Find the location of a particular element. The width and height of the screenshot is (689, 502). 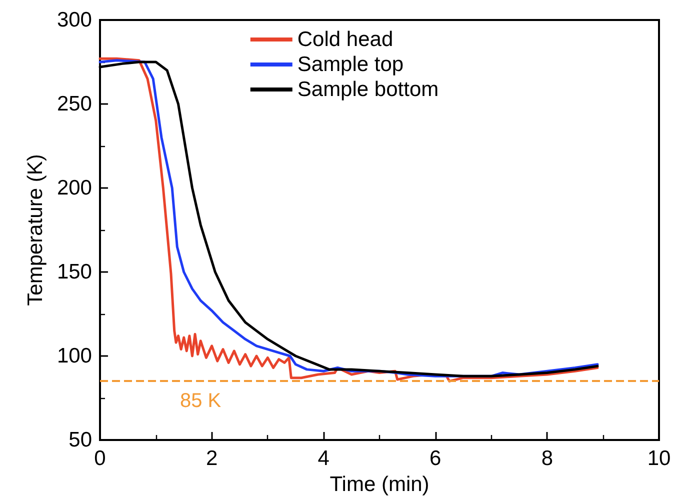

y-tick-label: 250 is located at coordinates (74, 104).